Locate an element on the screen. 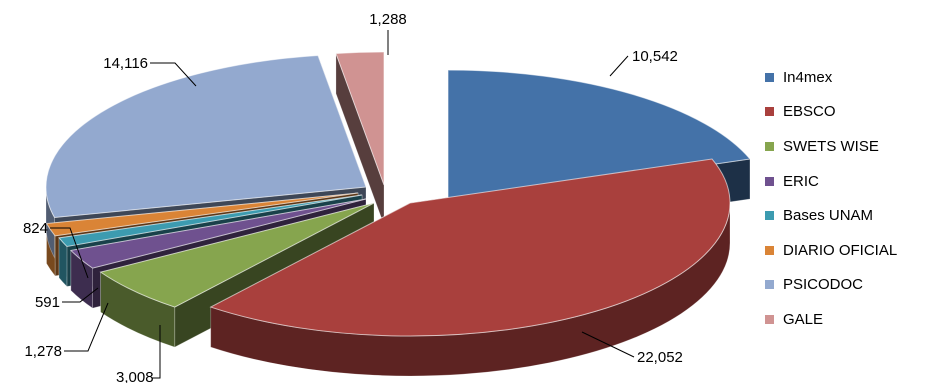 The image size is (931, 383). legend-label: PSICODOC is located at coordinates (823, 285).